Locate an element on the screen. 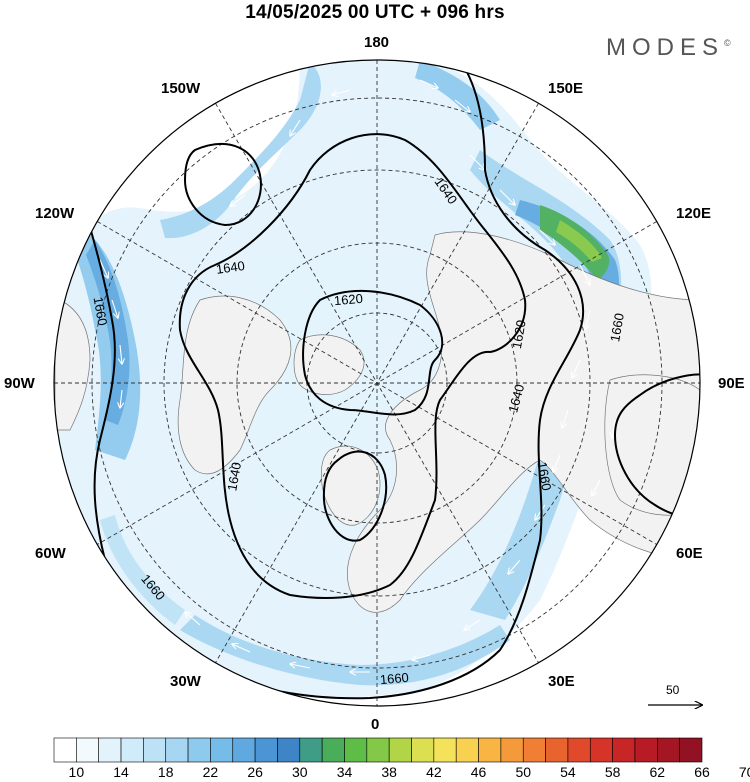  lon-label-120e: 120E is located at coordinates (694, 213).